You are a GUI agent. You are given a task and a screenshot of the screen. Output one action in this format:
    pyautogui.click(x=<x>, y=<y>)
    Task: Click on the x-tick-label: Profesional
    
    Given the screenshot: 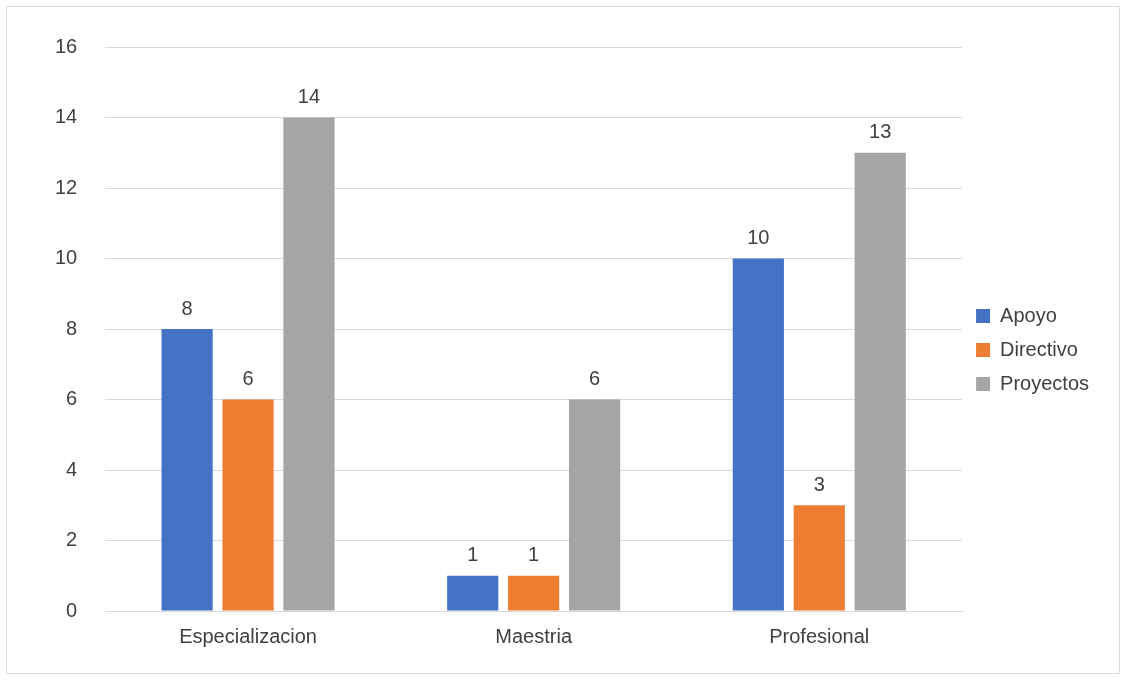 What is the action you would take?
    pyautogui.click(x=819, y=635)
    